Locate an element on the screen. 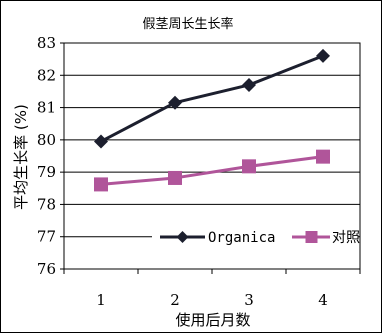  legend: Organica 对照 is located at coordinates (256, 237).